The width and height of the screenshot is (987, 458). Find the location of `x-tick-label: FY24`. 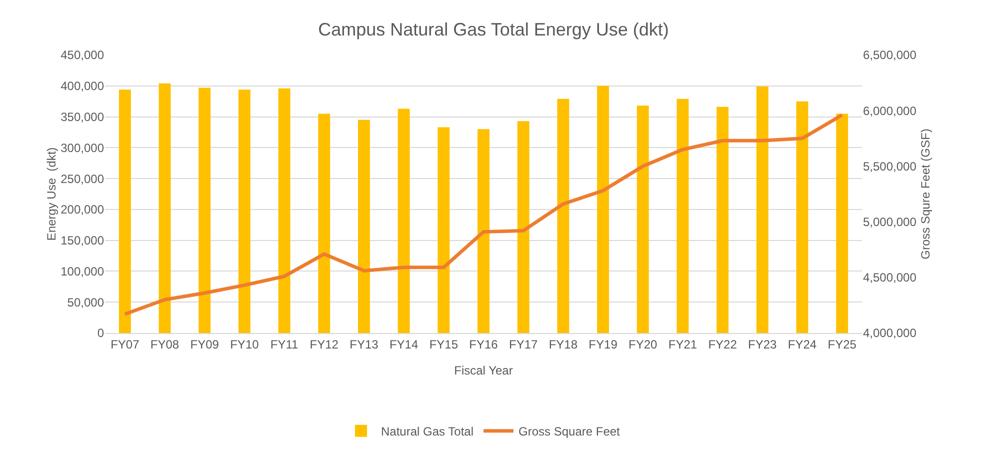

x-tick-label: FY24 is located at coordinates (802, 344).